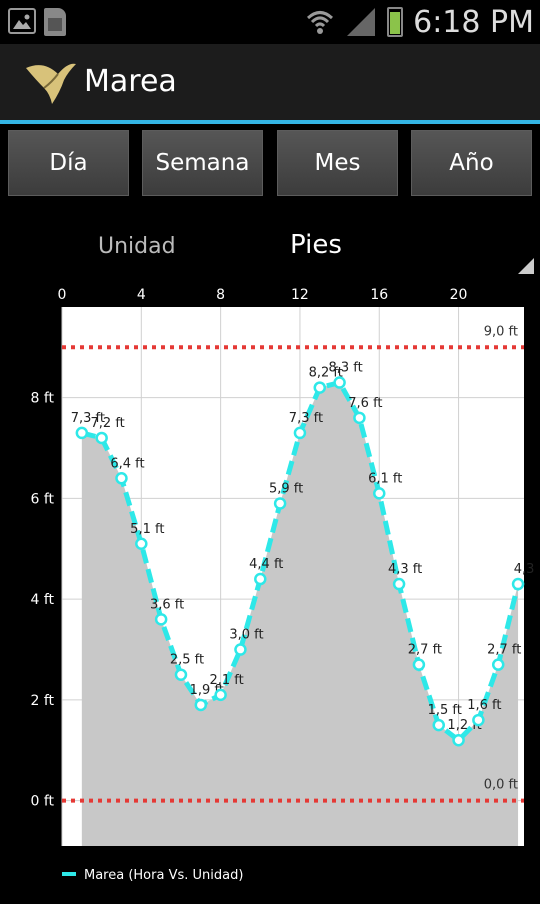 The width and height of the screenshot is (540, 904). I want to click on status-bar: 6:18 PM, so click(270, 22).